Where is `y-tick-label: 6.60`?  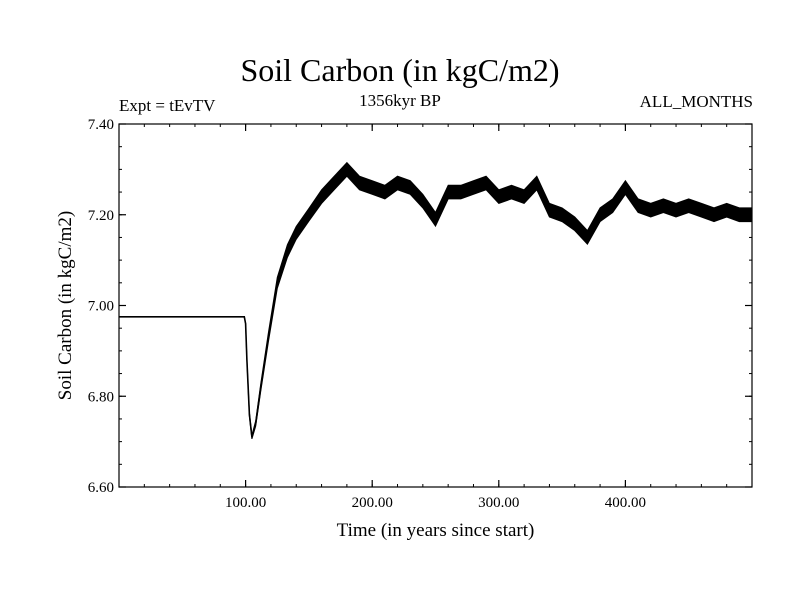 y-tick-label: 6.60 is located at coordinates (101, 488).